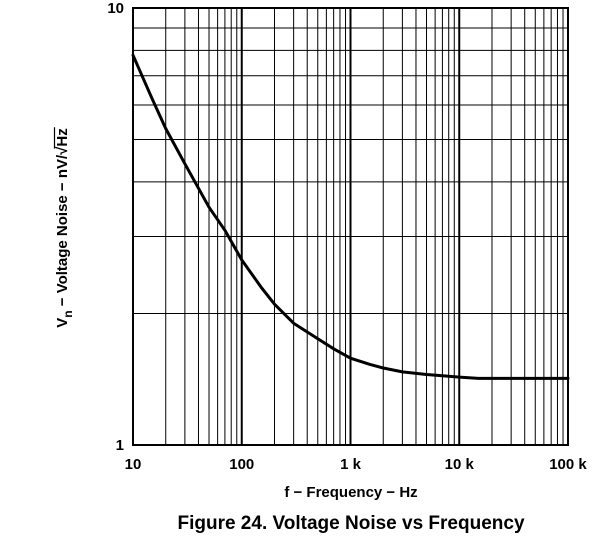 This screenshot has width=602, height=543. Describe the element at coordinates (115, 8) in the screenshot. I see `y-tick-label: 10` at that location.